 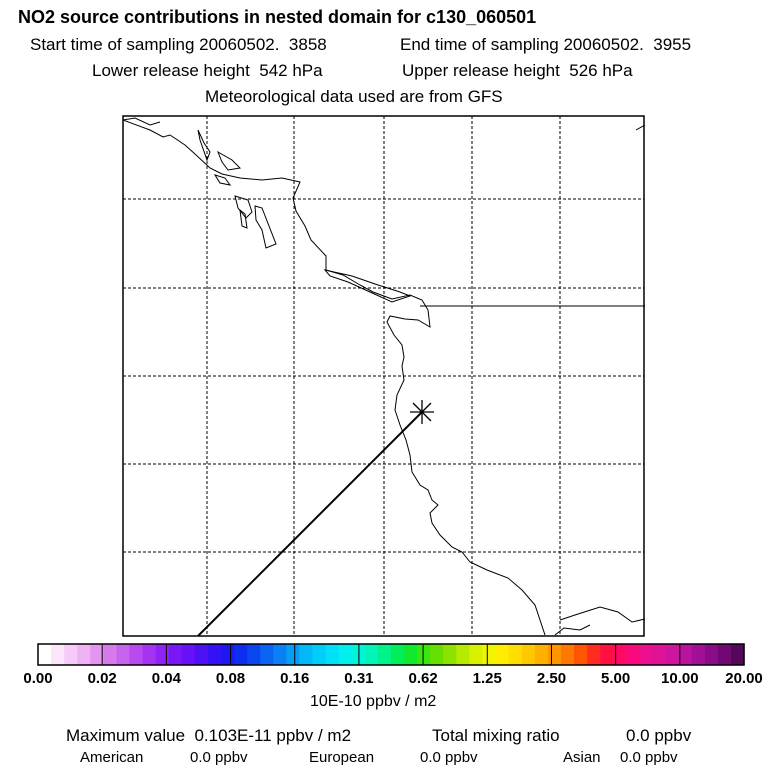 What do you see at coordinates (546, 44) in the screenshot?
I see `end-time-label: End time of sampling 20060502. 3955` at bounding box center [546, 44].